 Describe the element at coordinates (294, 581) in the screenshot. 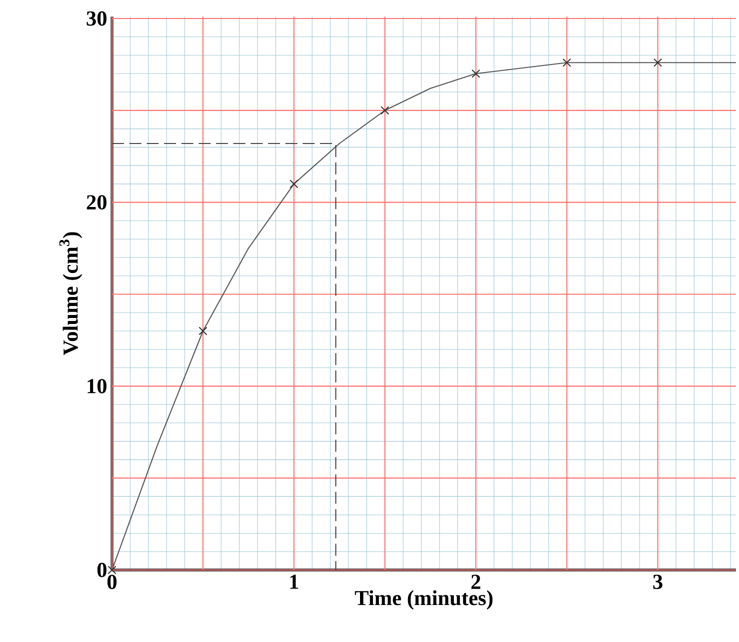

I see `x-tick-label: 1` at that location.